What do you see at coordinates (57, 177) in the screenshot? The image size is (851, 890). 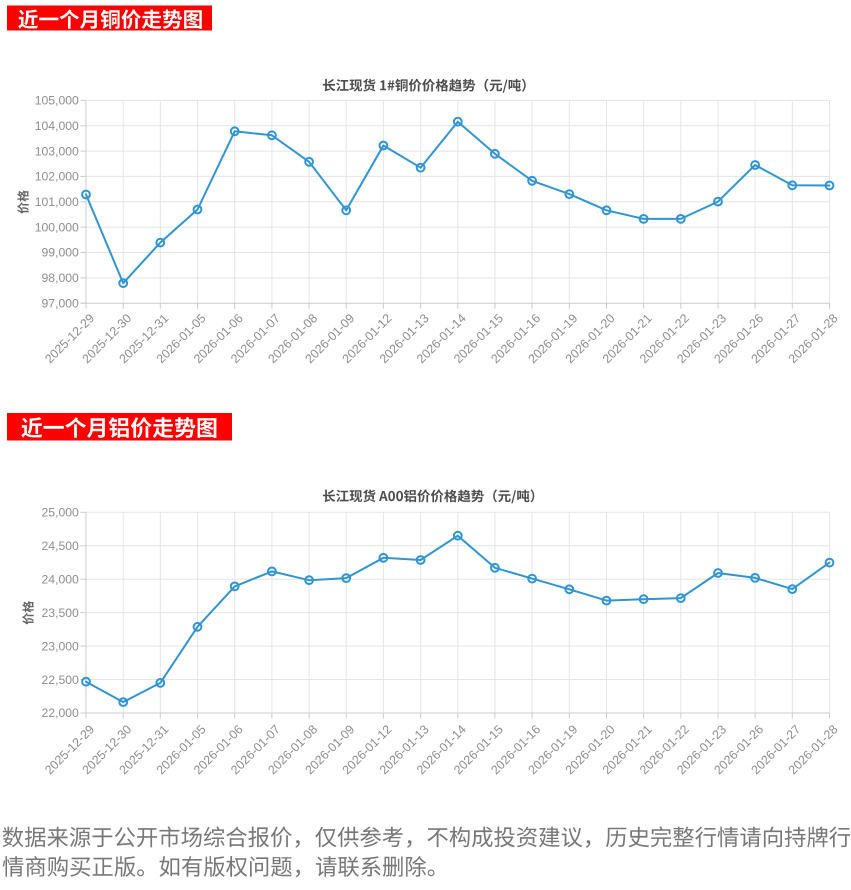 I see `svg-text: 102,000` at bounding box center [57, 177].